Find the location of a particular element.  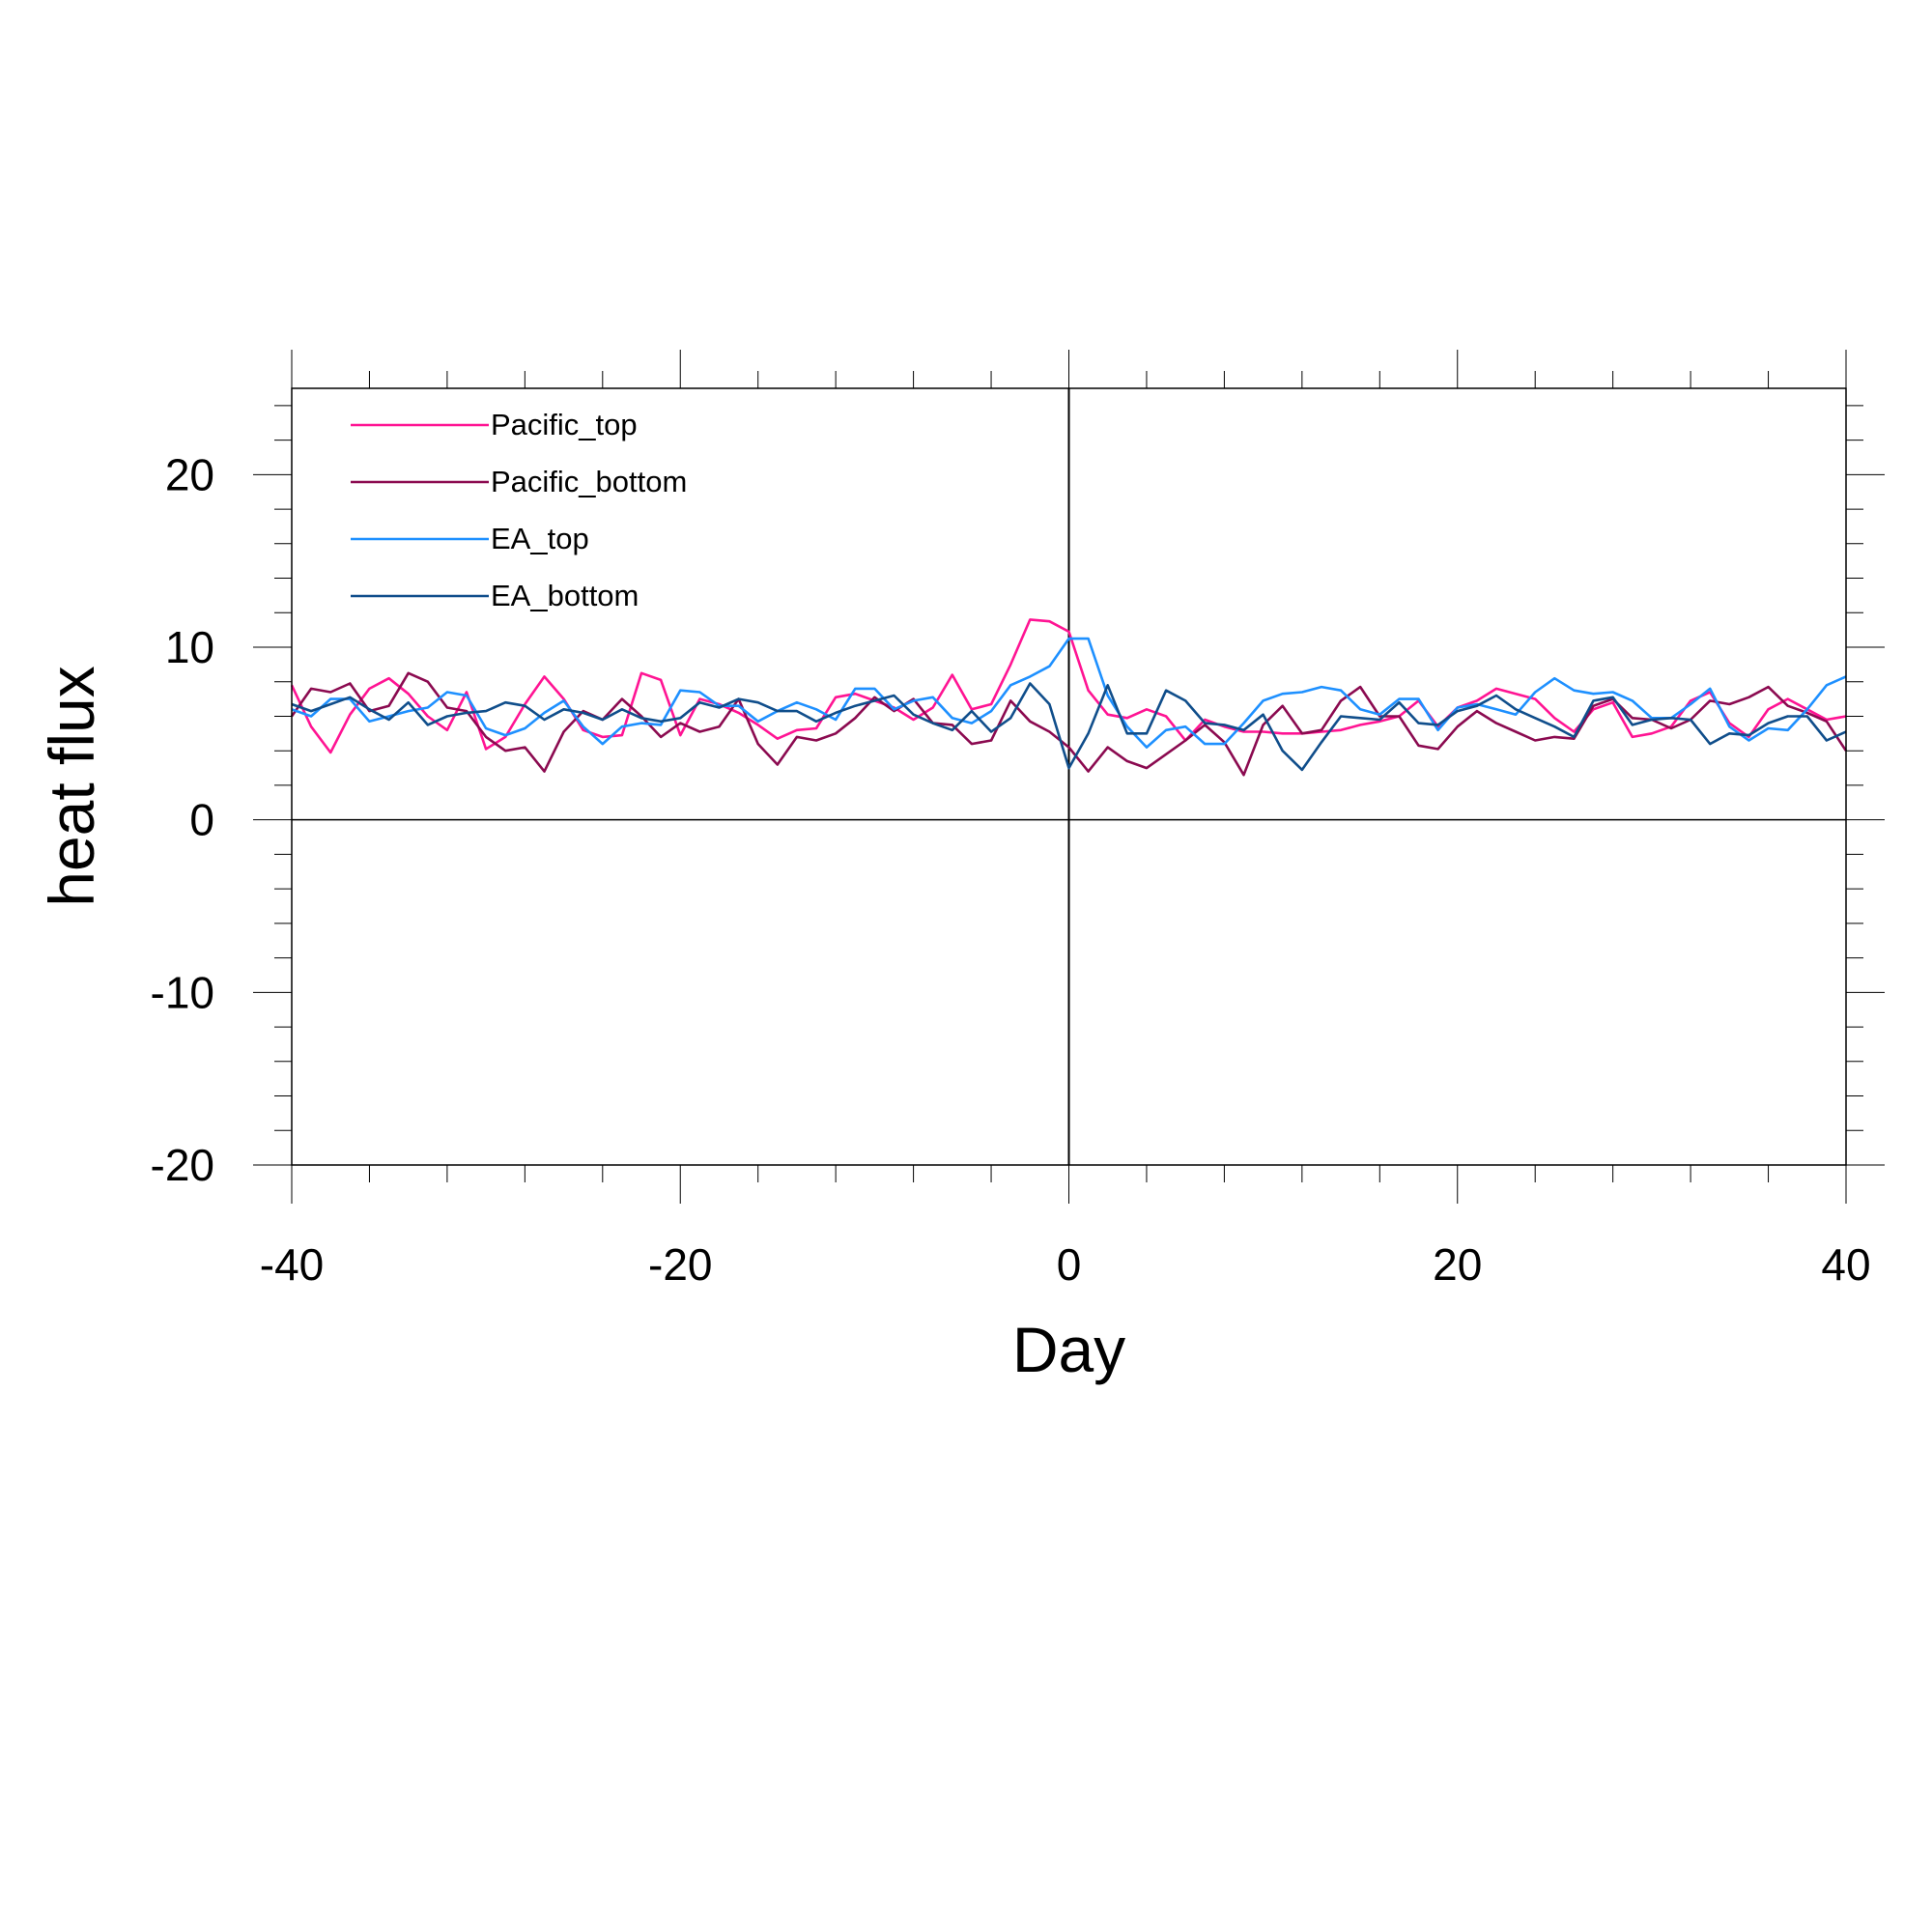

x-tick-label: 0 is located at coordinates (1069, 1264).